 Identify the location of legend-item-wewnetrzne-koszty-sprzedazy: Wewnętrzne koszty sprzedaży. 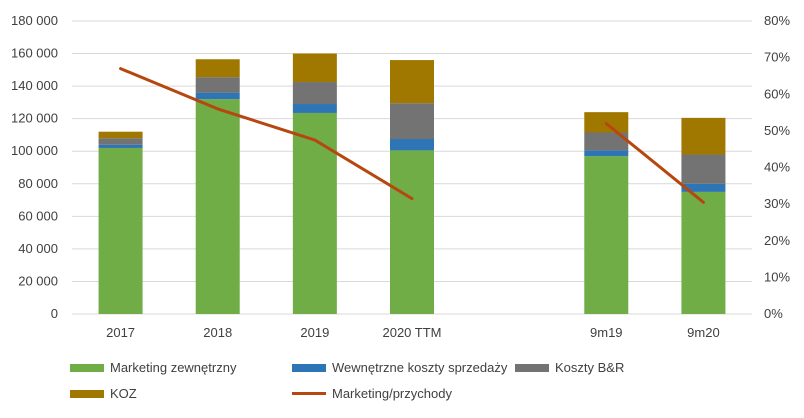
(399, 367).